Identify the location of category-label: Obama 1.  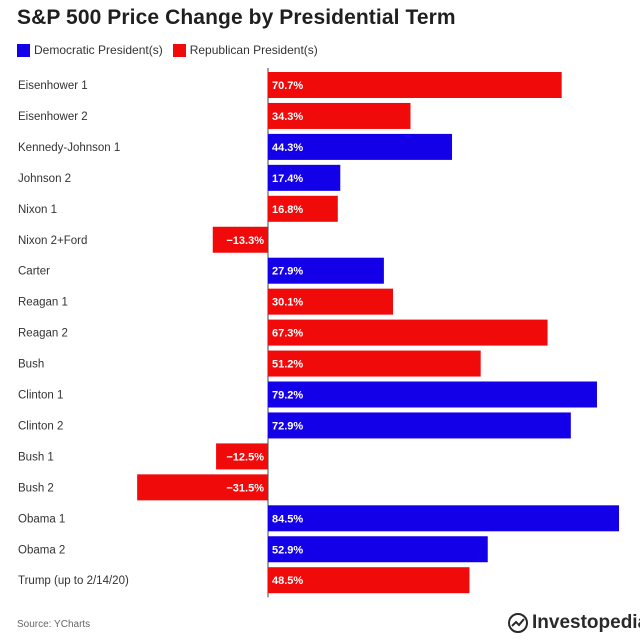
(41, 519).